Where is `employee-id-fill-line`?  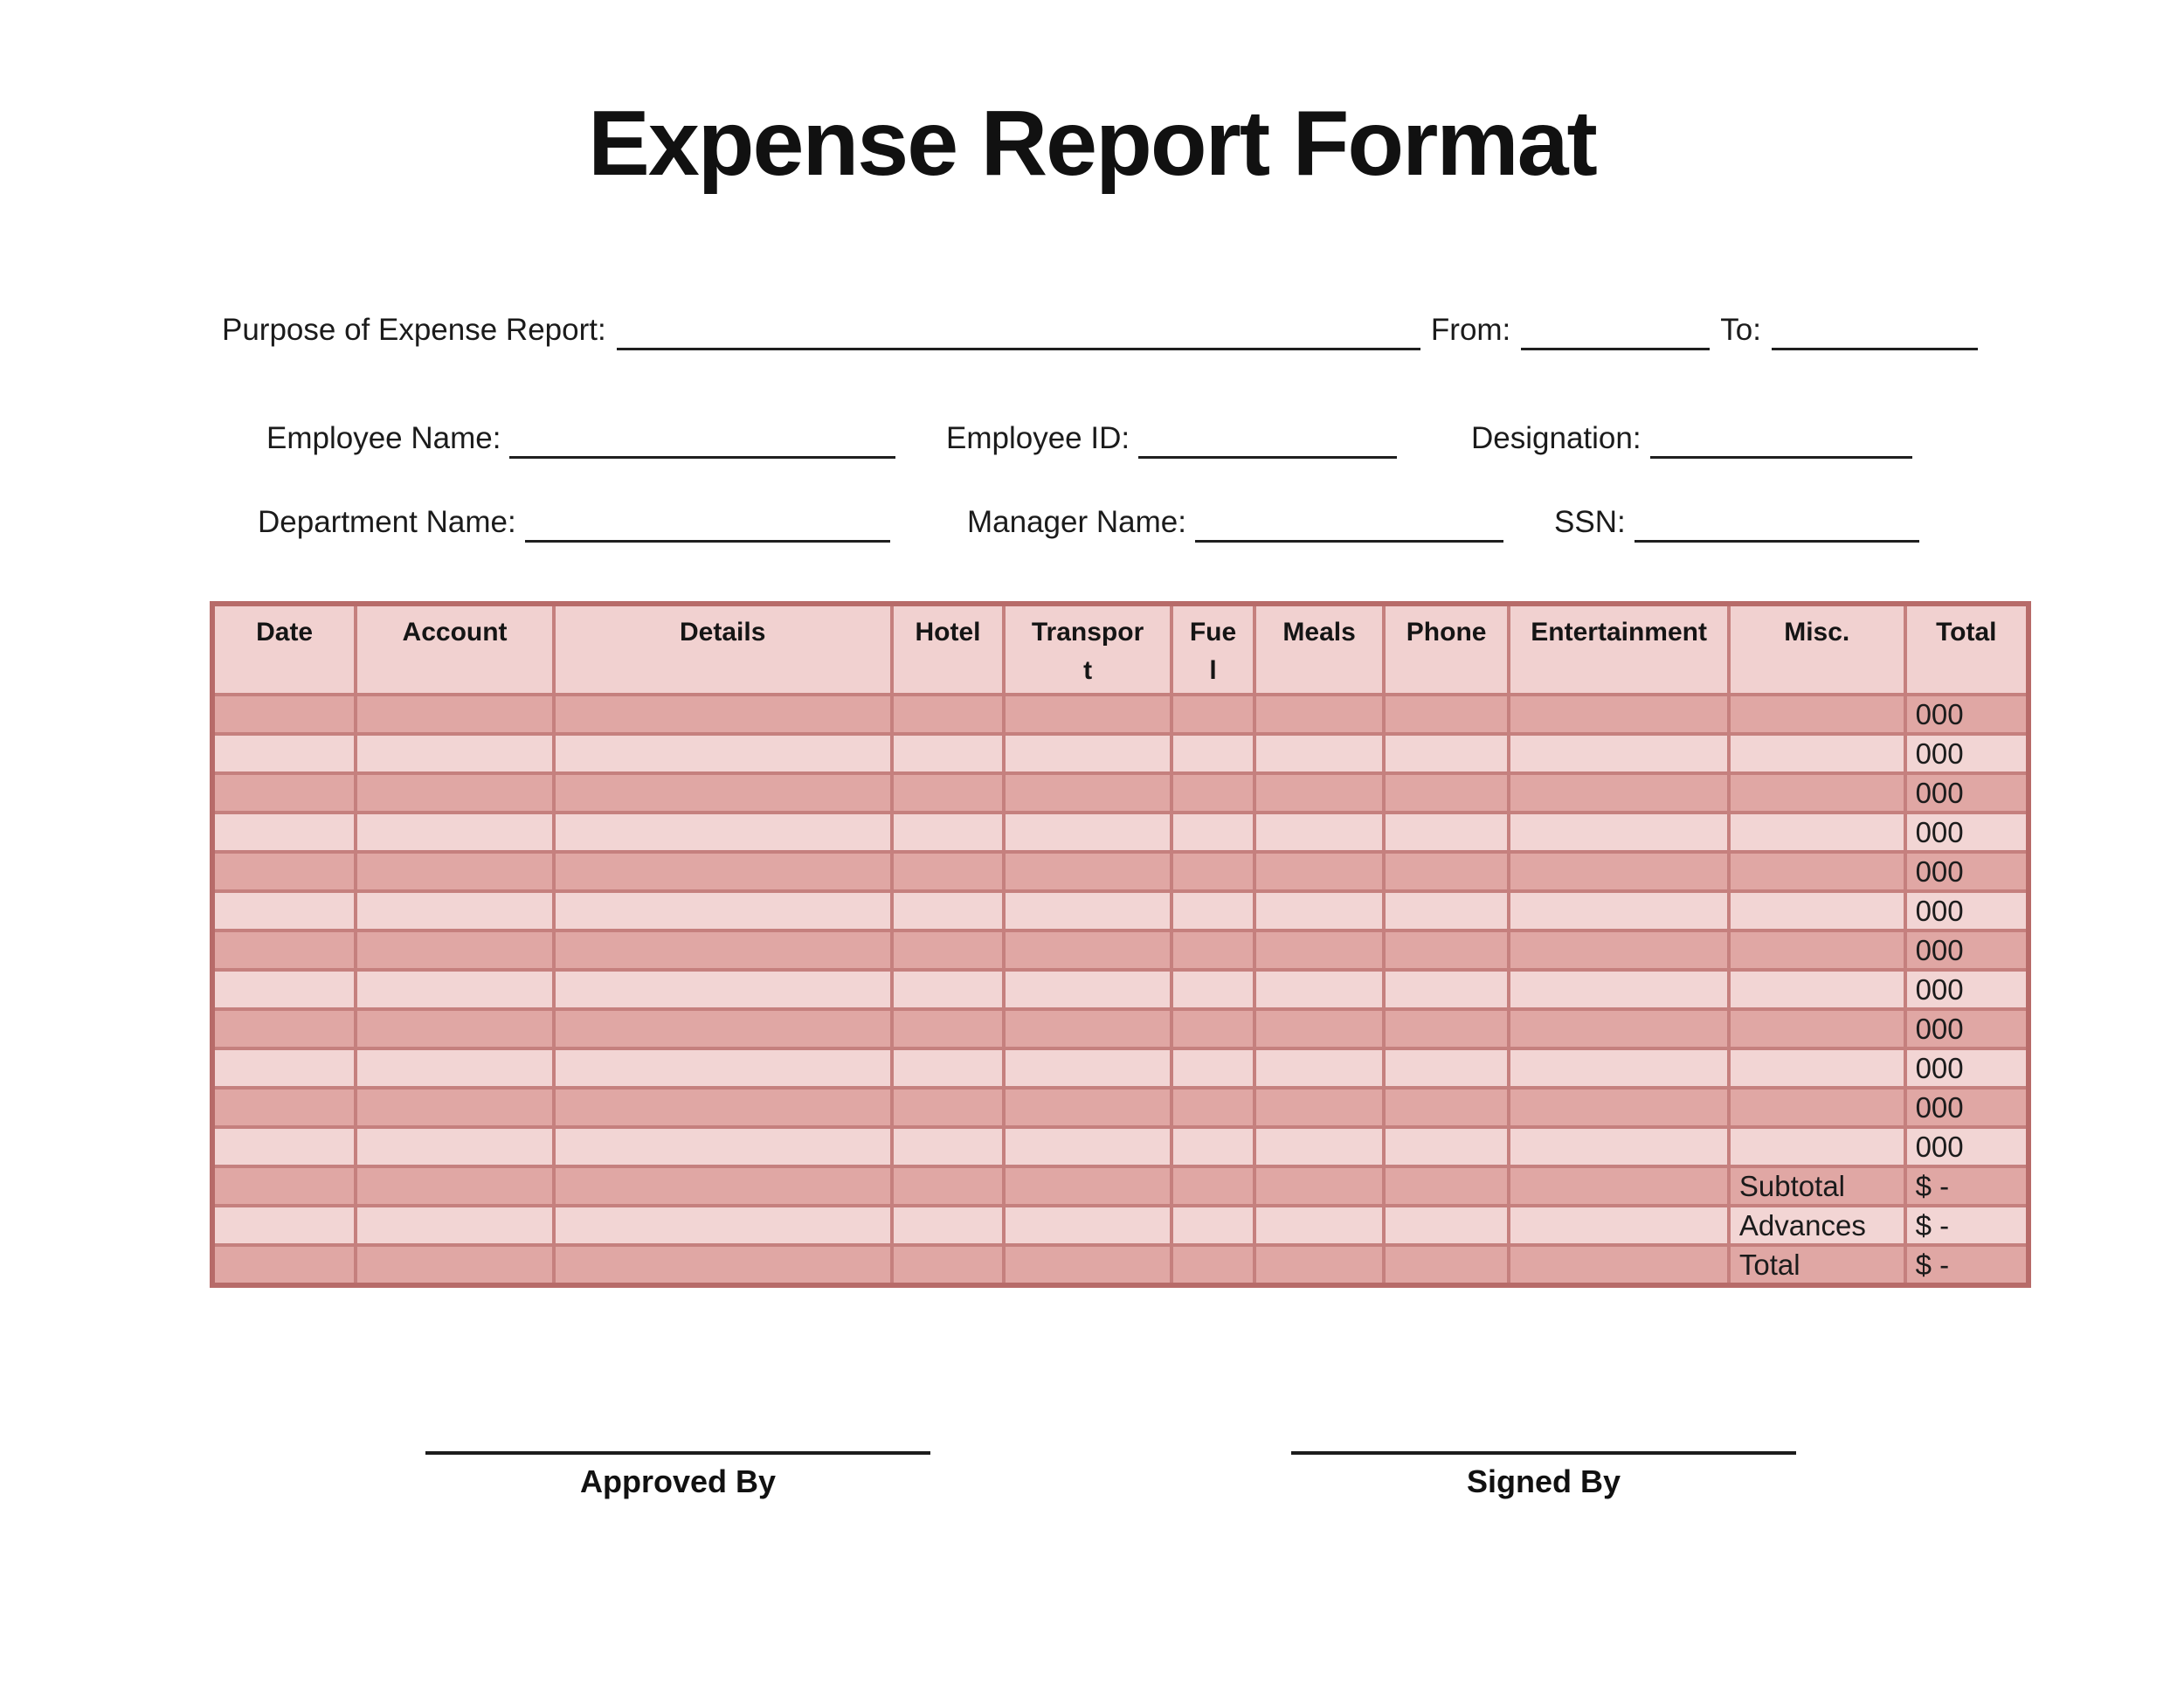 employee-id-fill-line is located at coordinates (1268, 437).